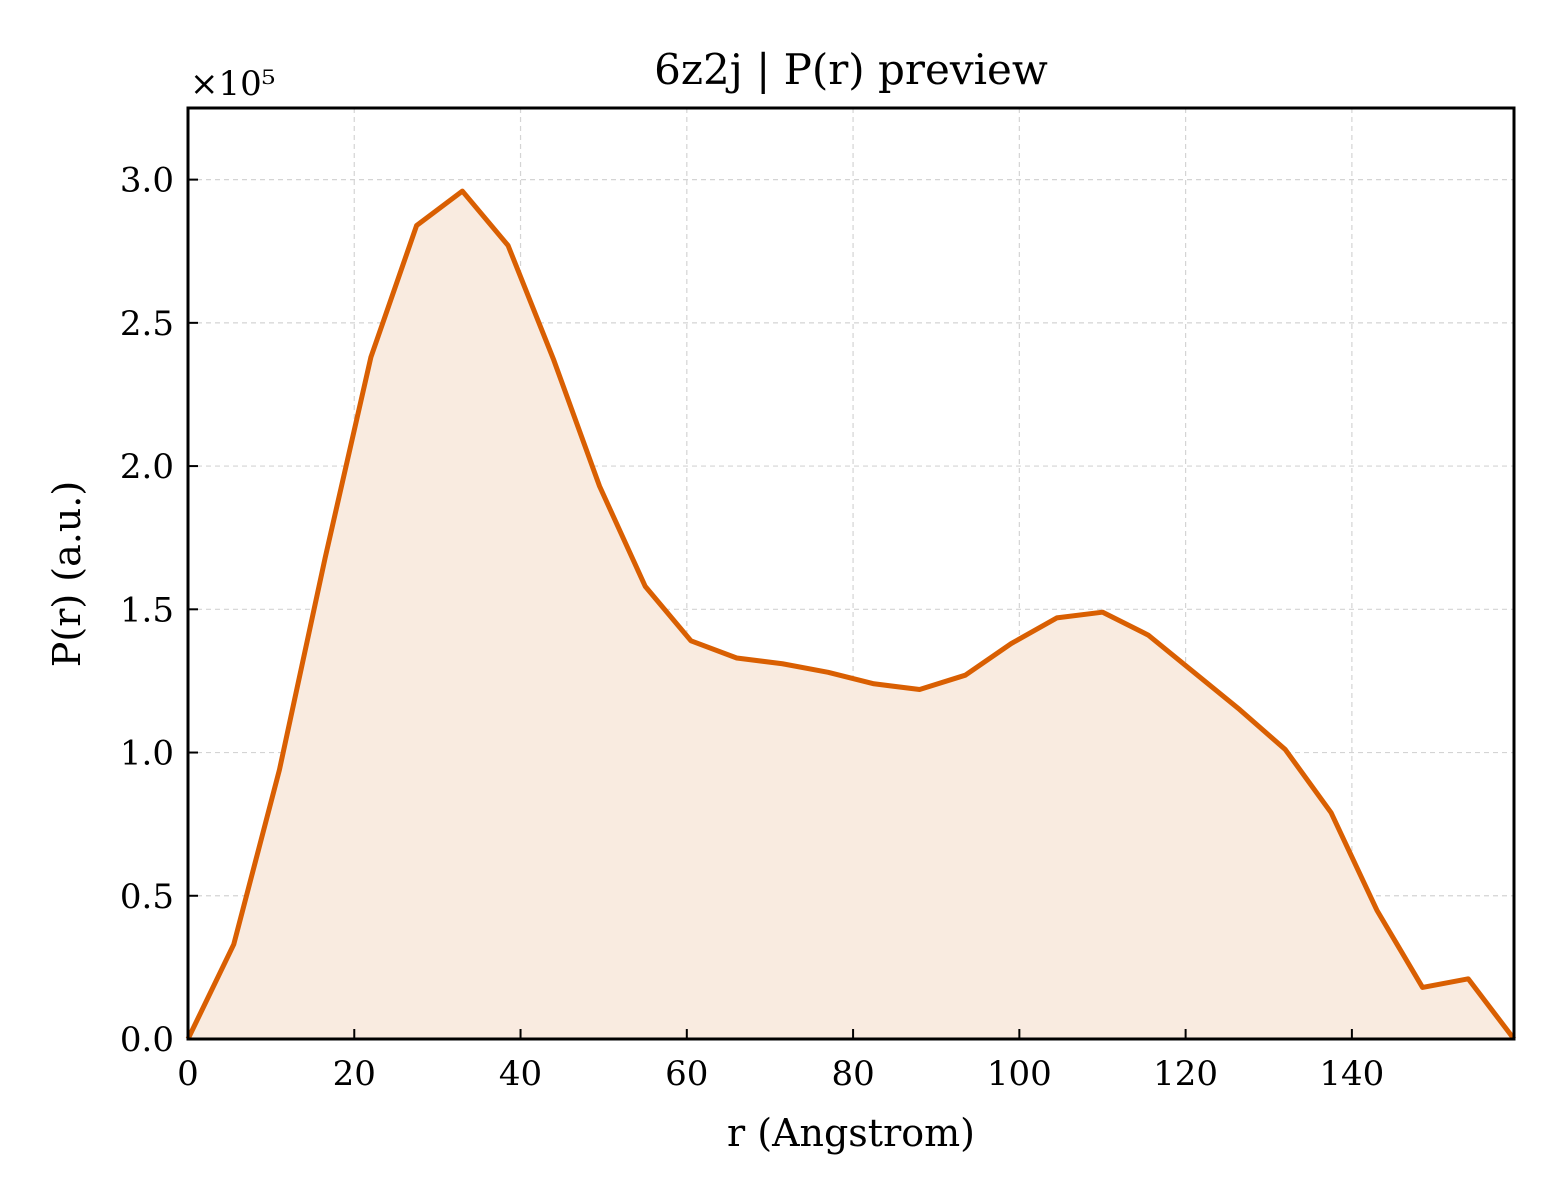  Describe the element at coordinates (851, 69) in the screenshot. I see `chart-title: 6z2j | P(r) preview` at that location.